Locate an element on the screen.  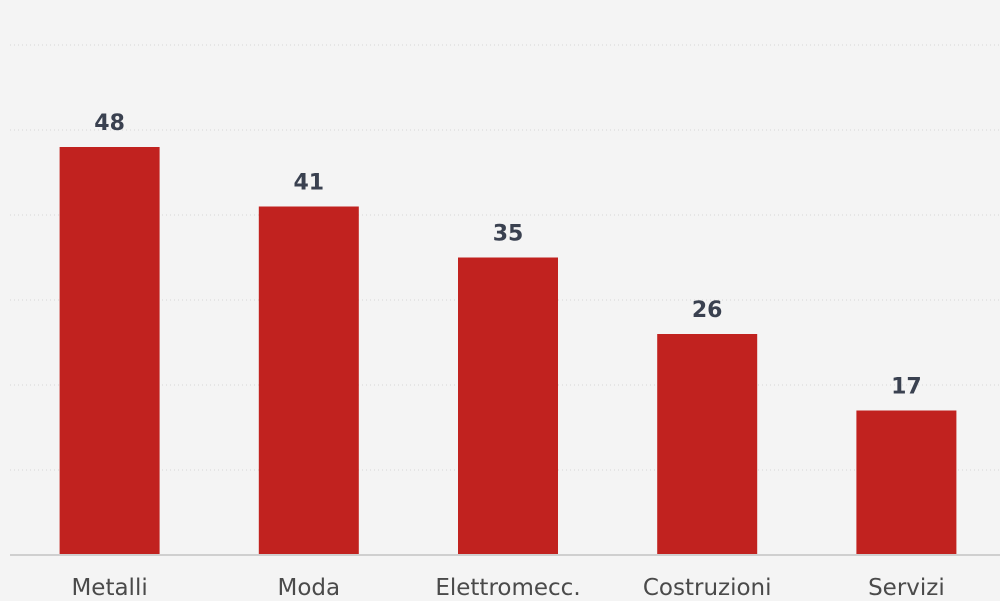
data-label: 17 is located at coordinates (906, 387).